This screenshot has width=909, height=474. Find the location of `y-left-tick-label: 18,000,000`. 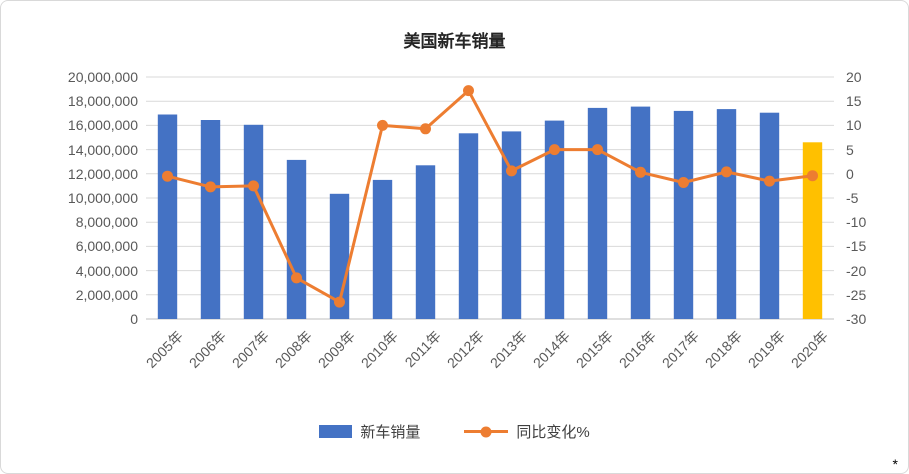

y-left-tick-label: 18,000,000 is located at coordinates (102, 101).